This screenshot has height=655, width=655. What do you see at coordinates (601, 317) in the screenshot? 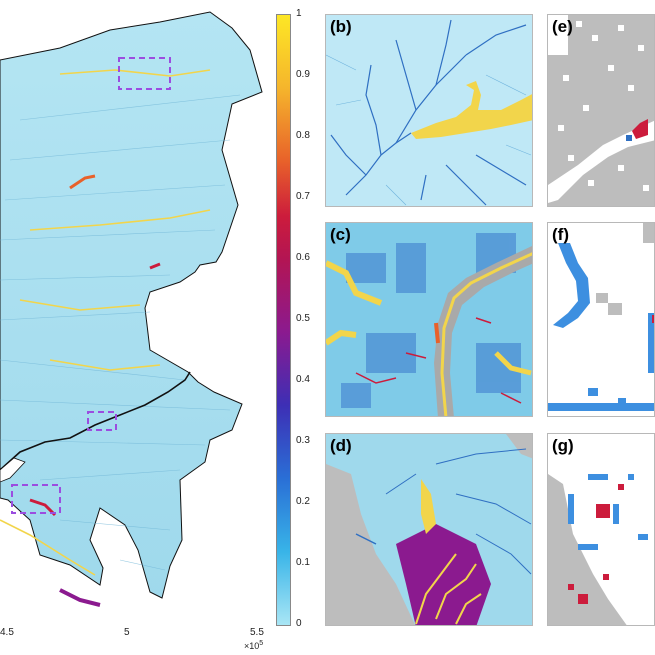
I see `panel-f-map` at bounding box center [601, 317].